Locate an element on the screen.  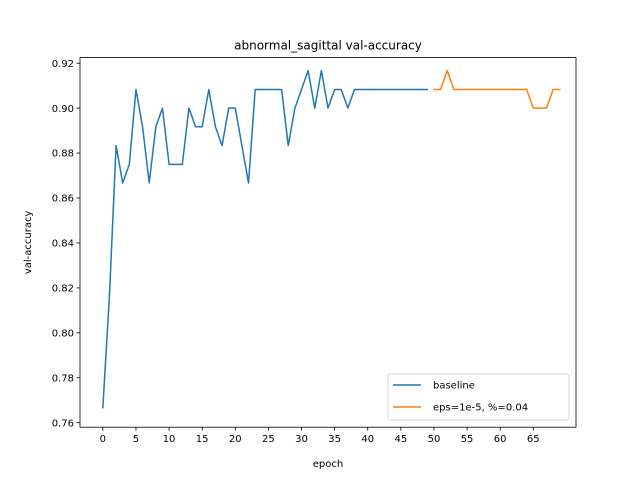
x-tick-label: 35 is located at coordinates (334, 439).